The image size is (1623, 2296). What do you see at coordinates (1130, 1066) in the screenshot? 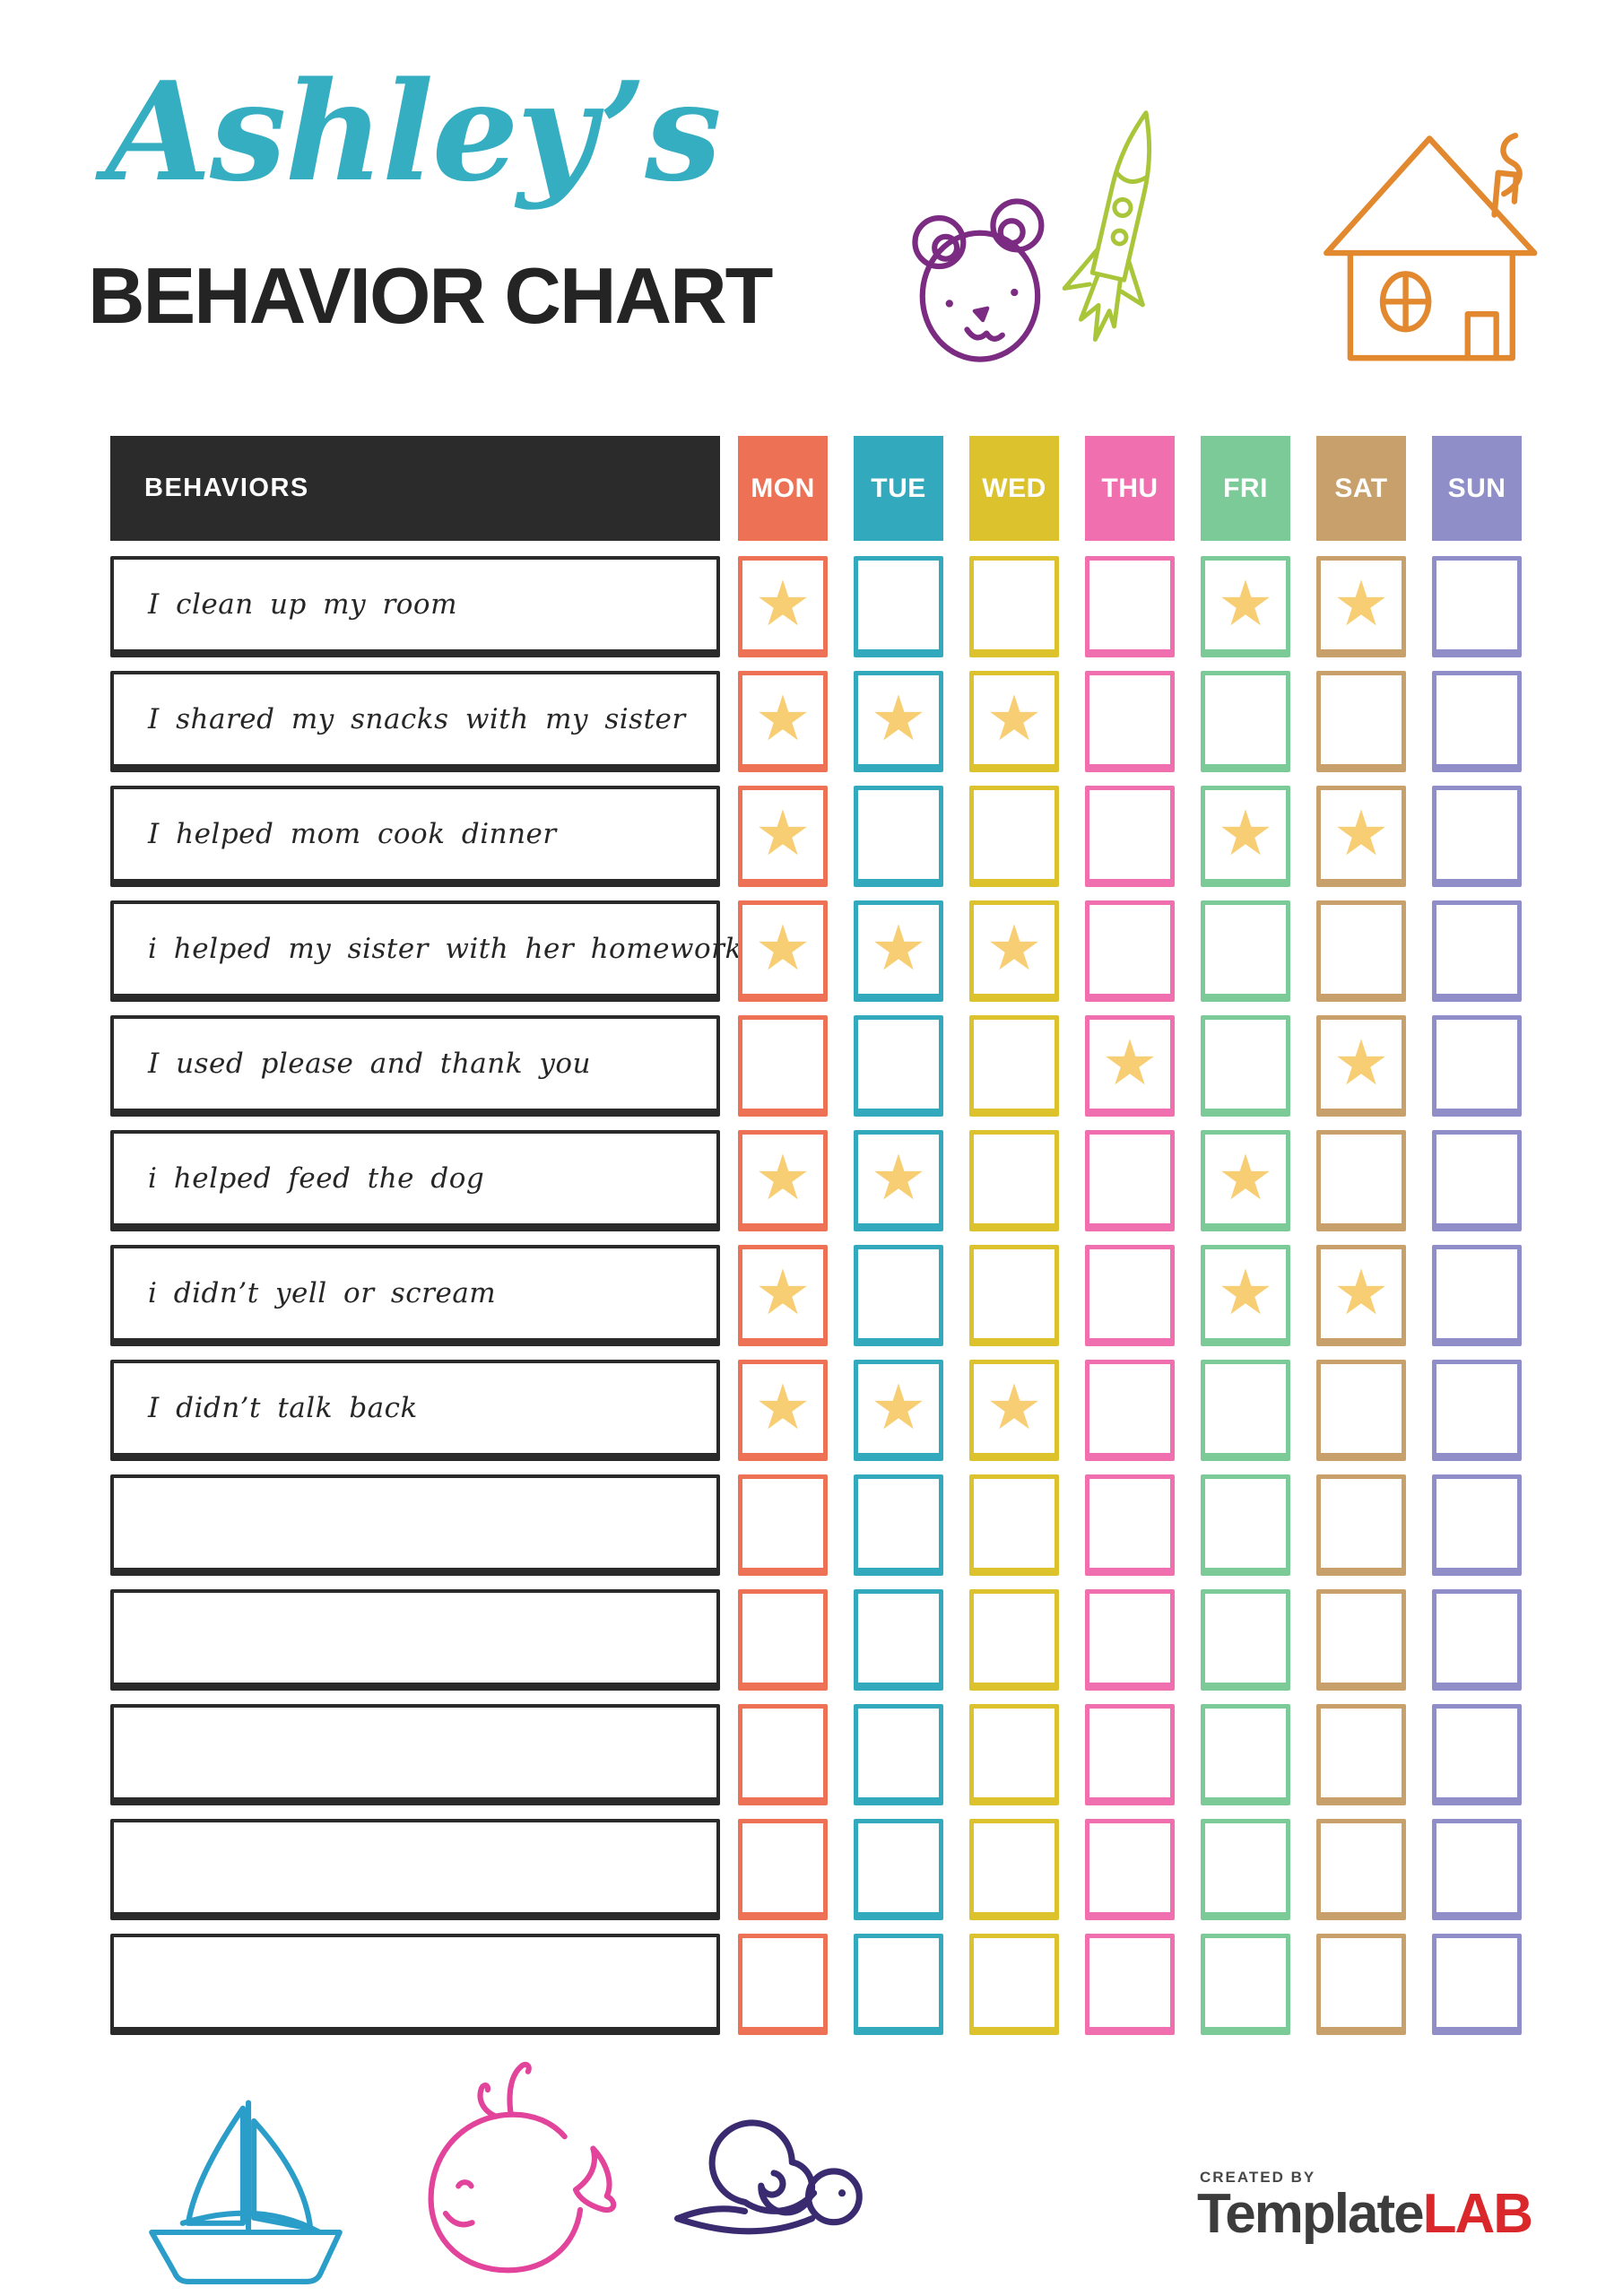
I see `cell-thu: ★` at bounding box center [1130, 1066].